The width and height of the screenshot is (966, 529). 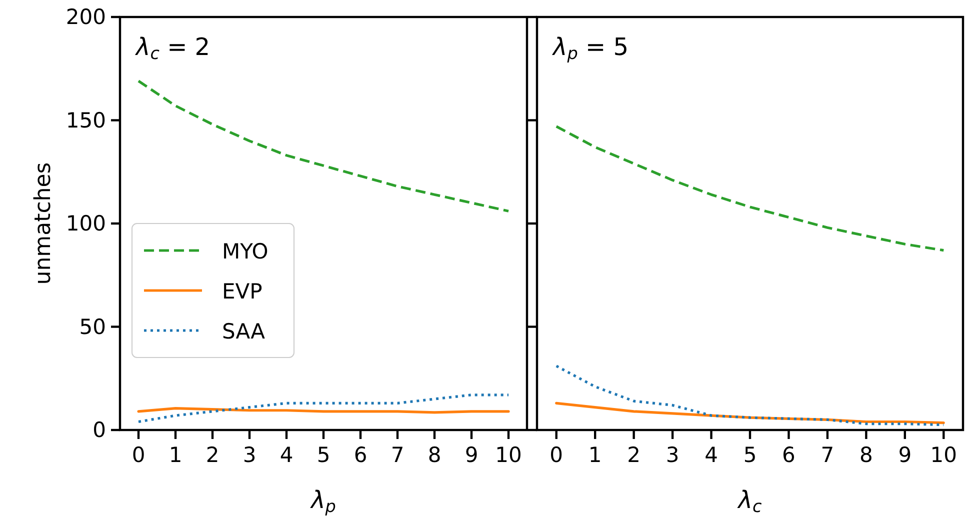 I want to click on y-tick-label: 0, so click(x=99, y=430).